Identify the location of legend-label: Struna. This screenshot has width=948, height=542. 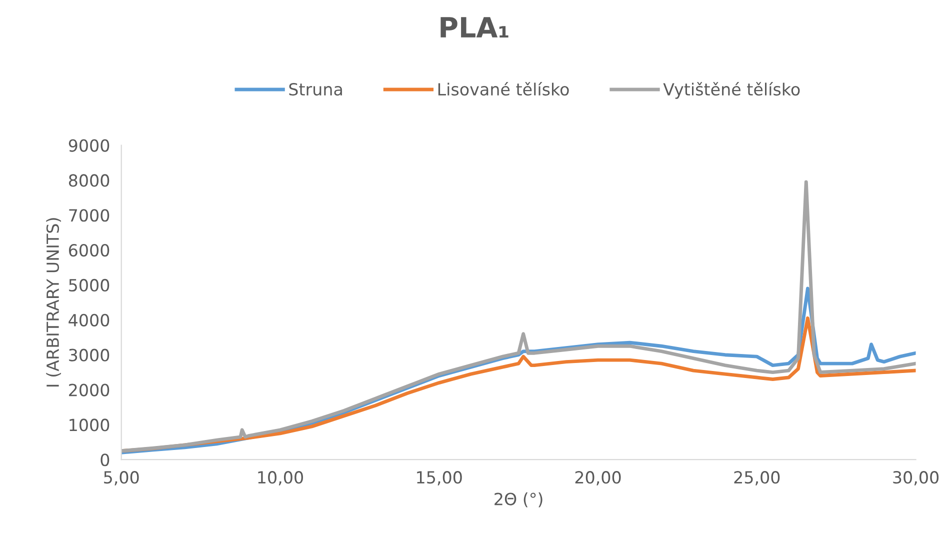
(315, 89).